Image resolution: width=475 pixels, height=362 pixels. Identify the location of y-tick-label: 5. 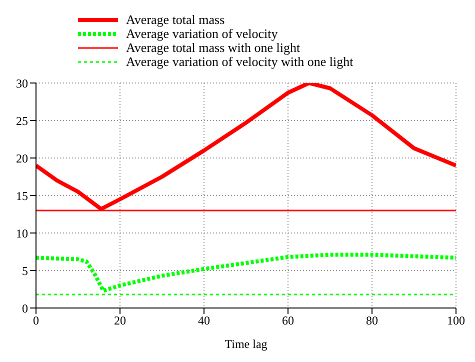
(25, 271).